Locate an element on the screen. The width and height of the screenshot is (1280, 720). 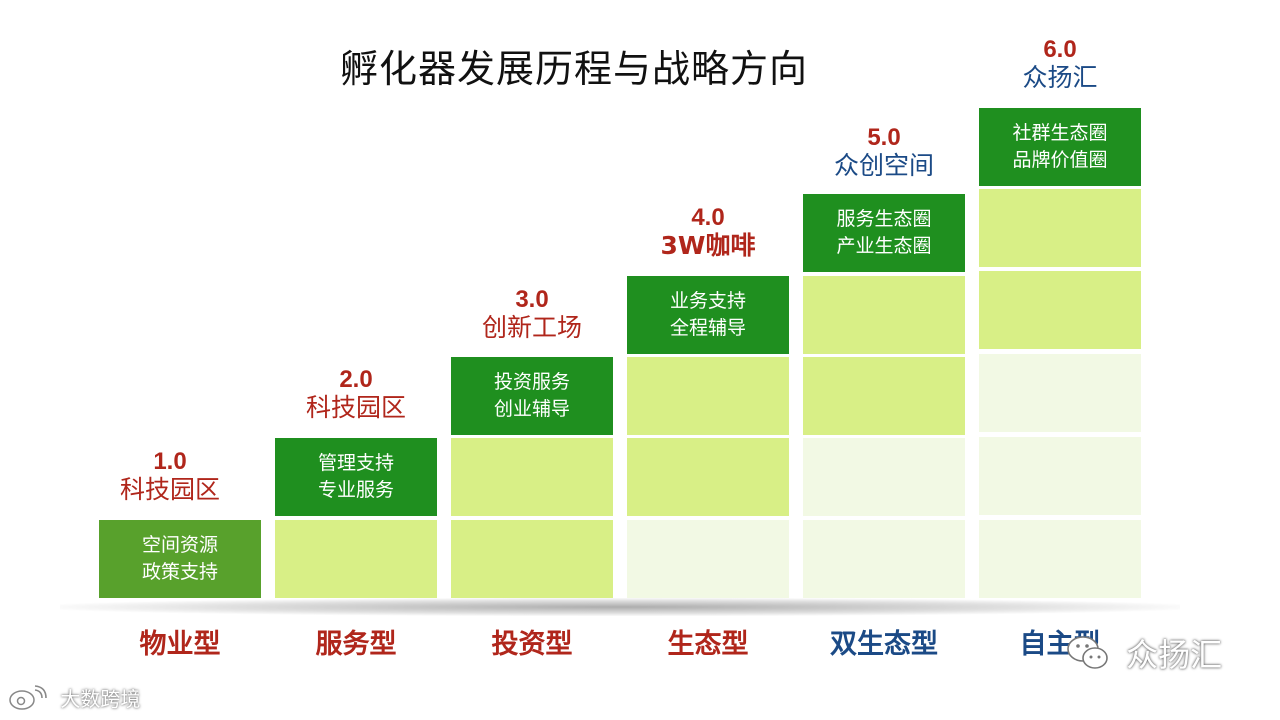
weibo-icon is located at coordinates (28, 700).